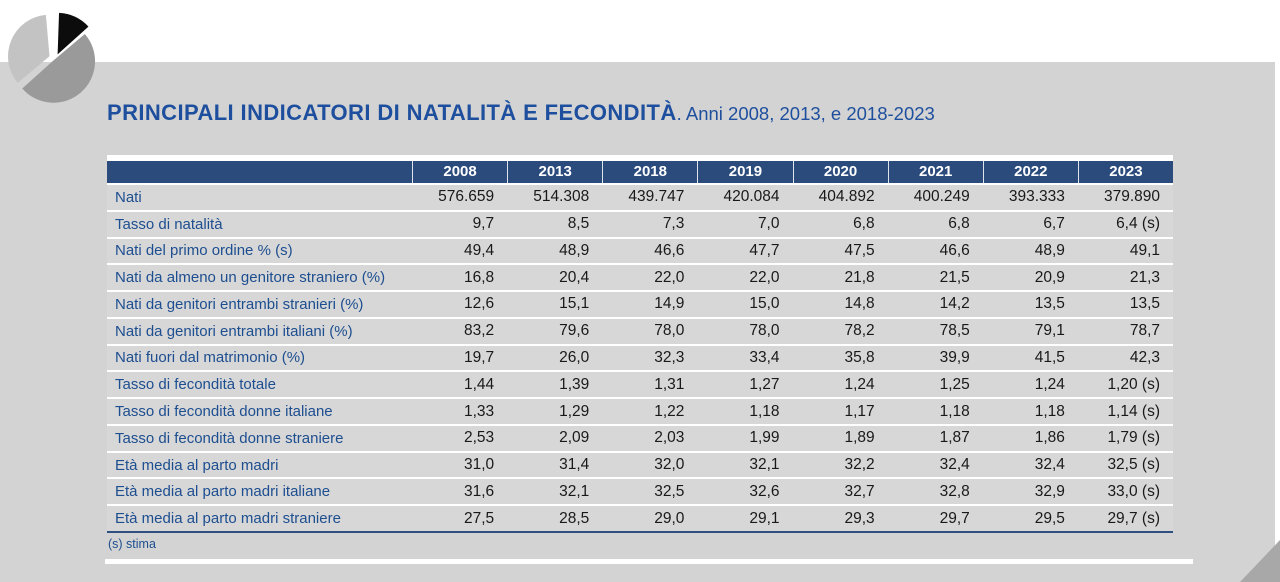 The width and height of the screenshot is (1280, 582). Describe the element at coordinates (1144, 250) in the screenshot. I see `cell-value: 49,1` at that location.